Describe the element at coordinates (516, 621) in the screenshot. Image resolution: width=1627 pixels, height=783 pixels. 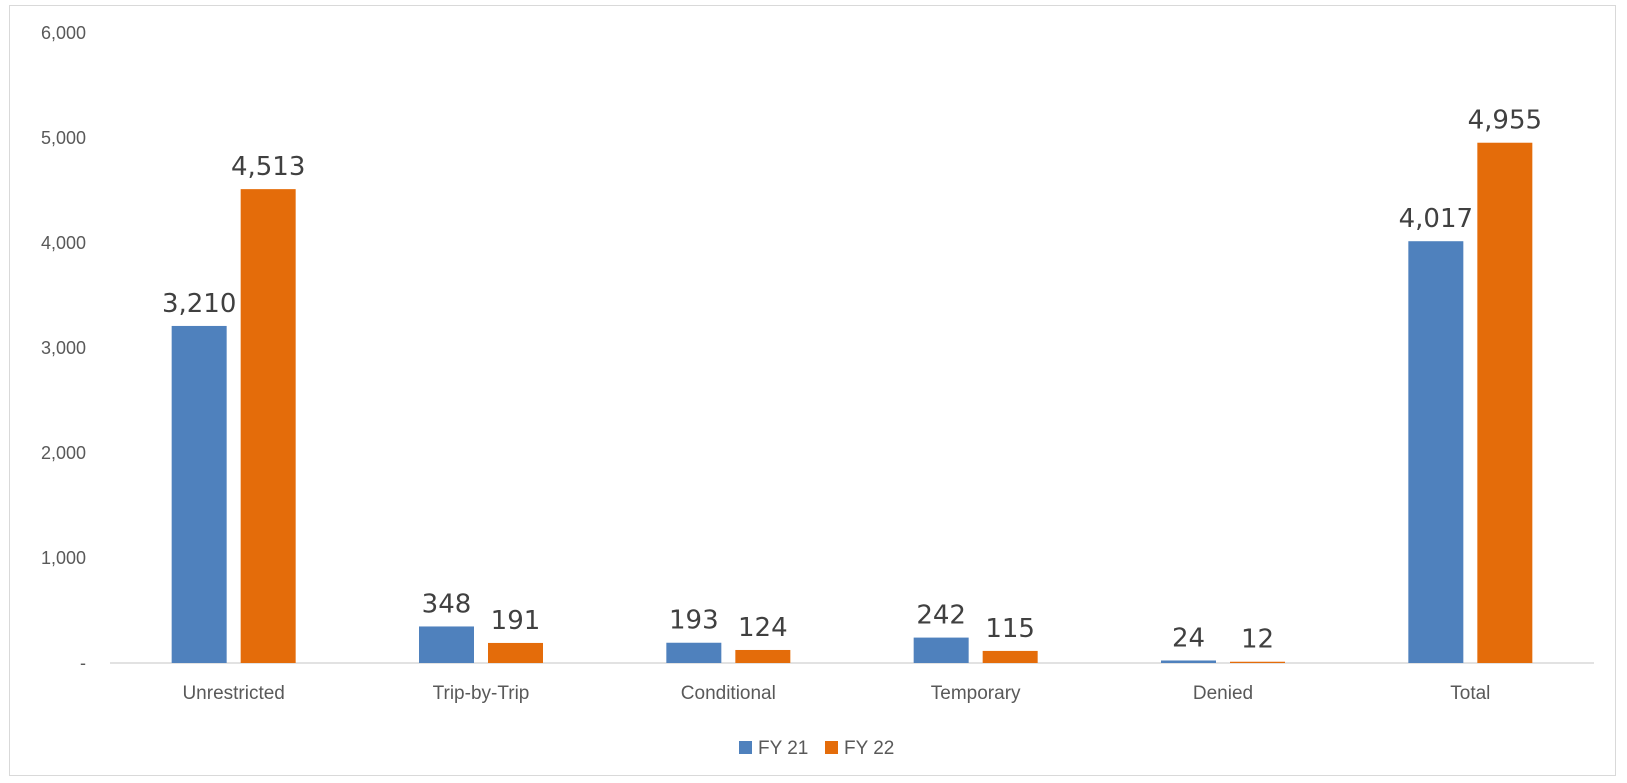
I see `data-label: 191` at that location.